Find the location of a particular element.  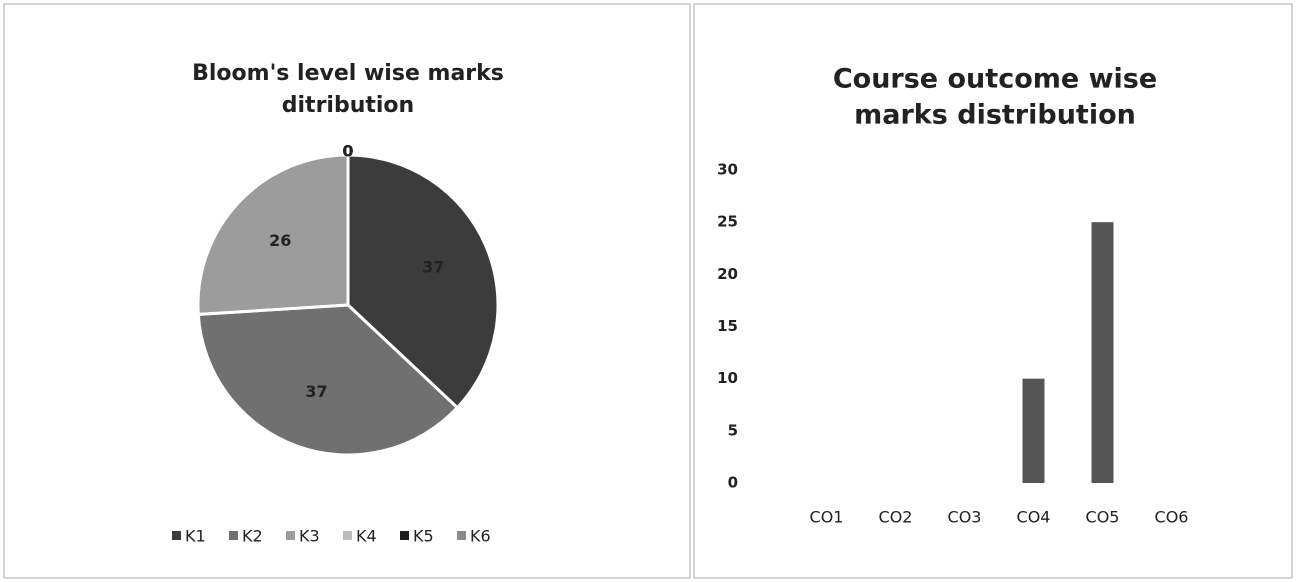

y-tick-label: 20 is located at coordinates (727, 274).